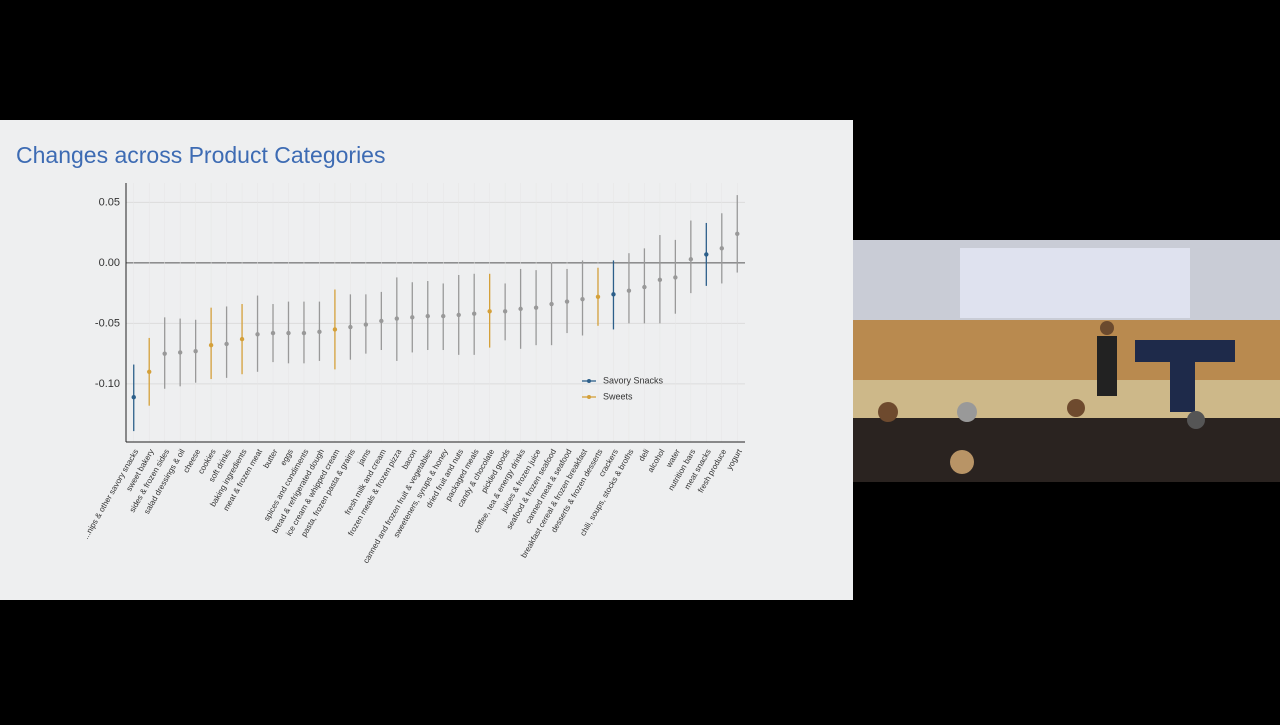  Describe the element at coordinates (1075, 283) in the screenshot. I see `screen-projection` at that location.